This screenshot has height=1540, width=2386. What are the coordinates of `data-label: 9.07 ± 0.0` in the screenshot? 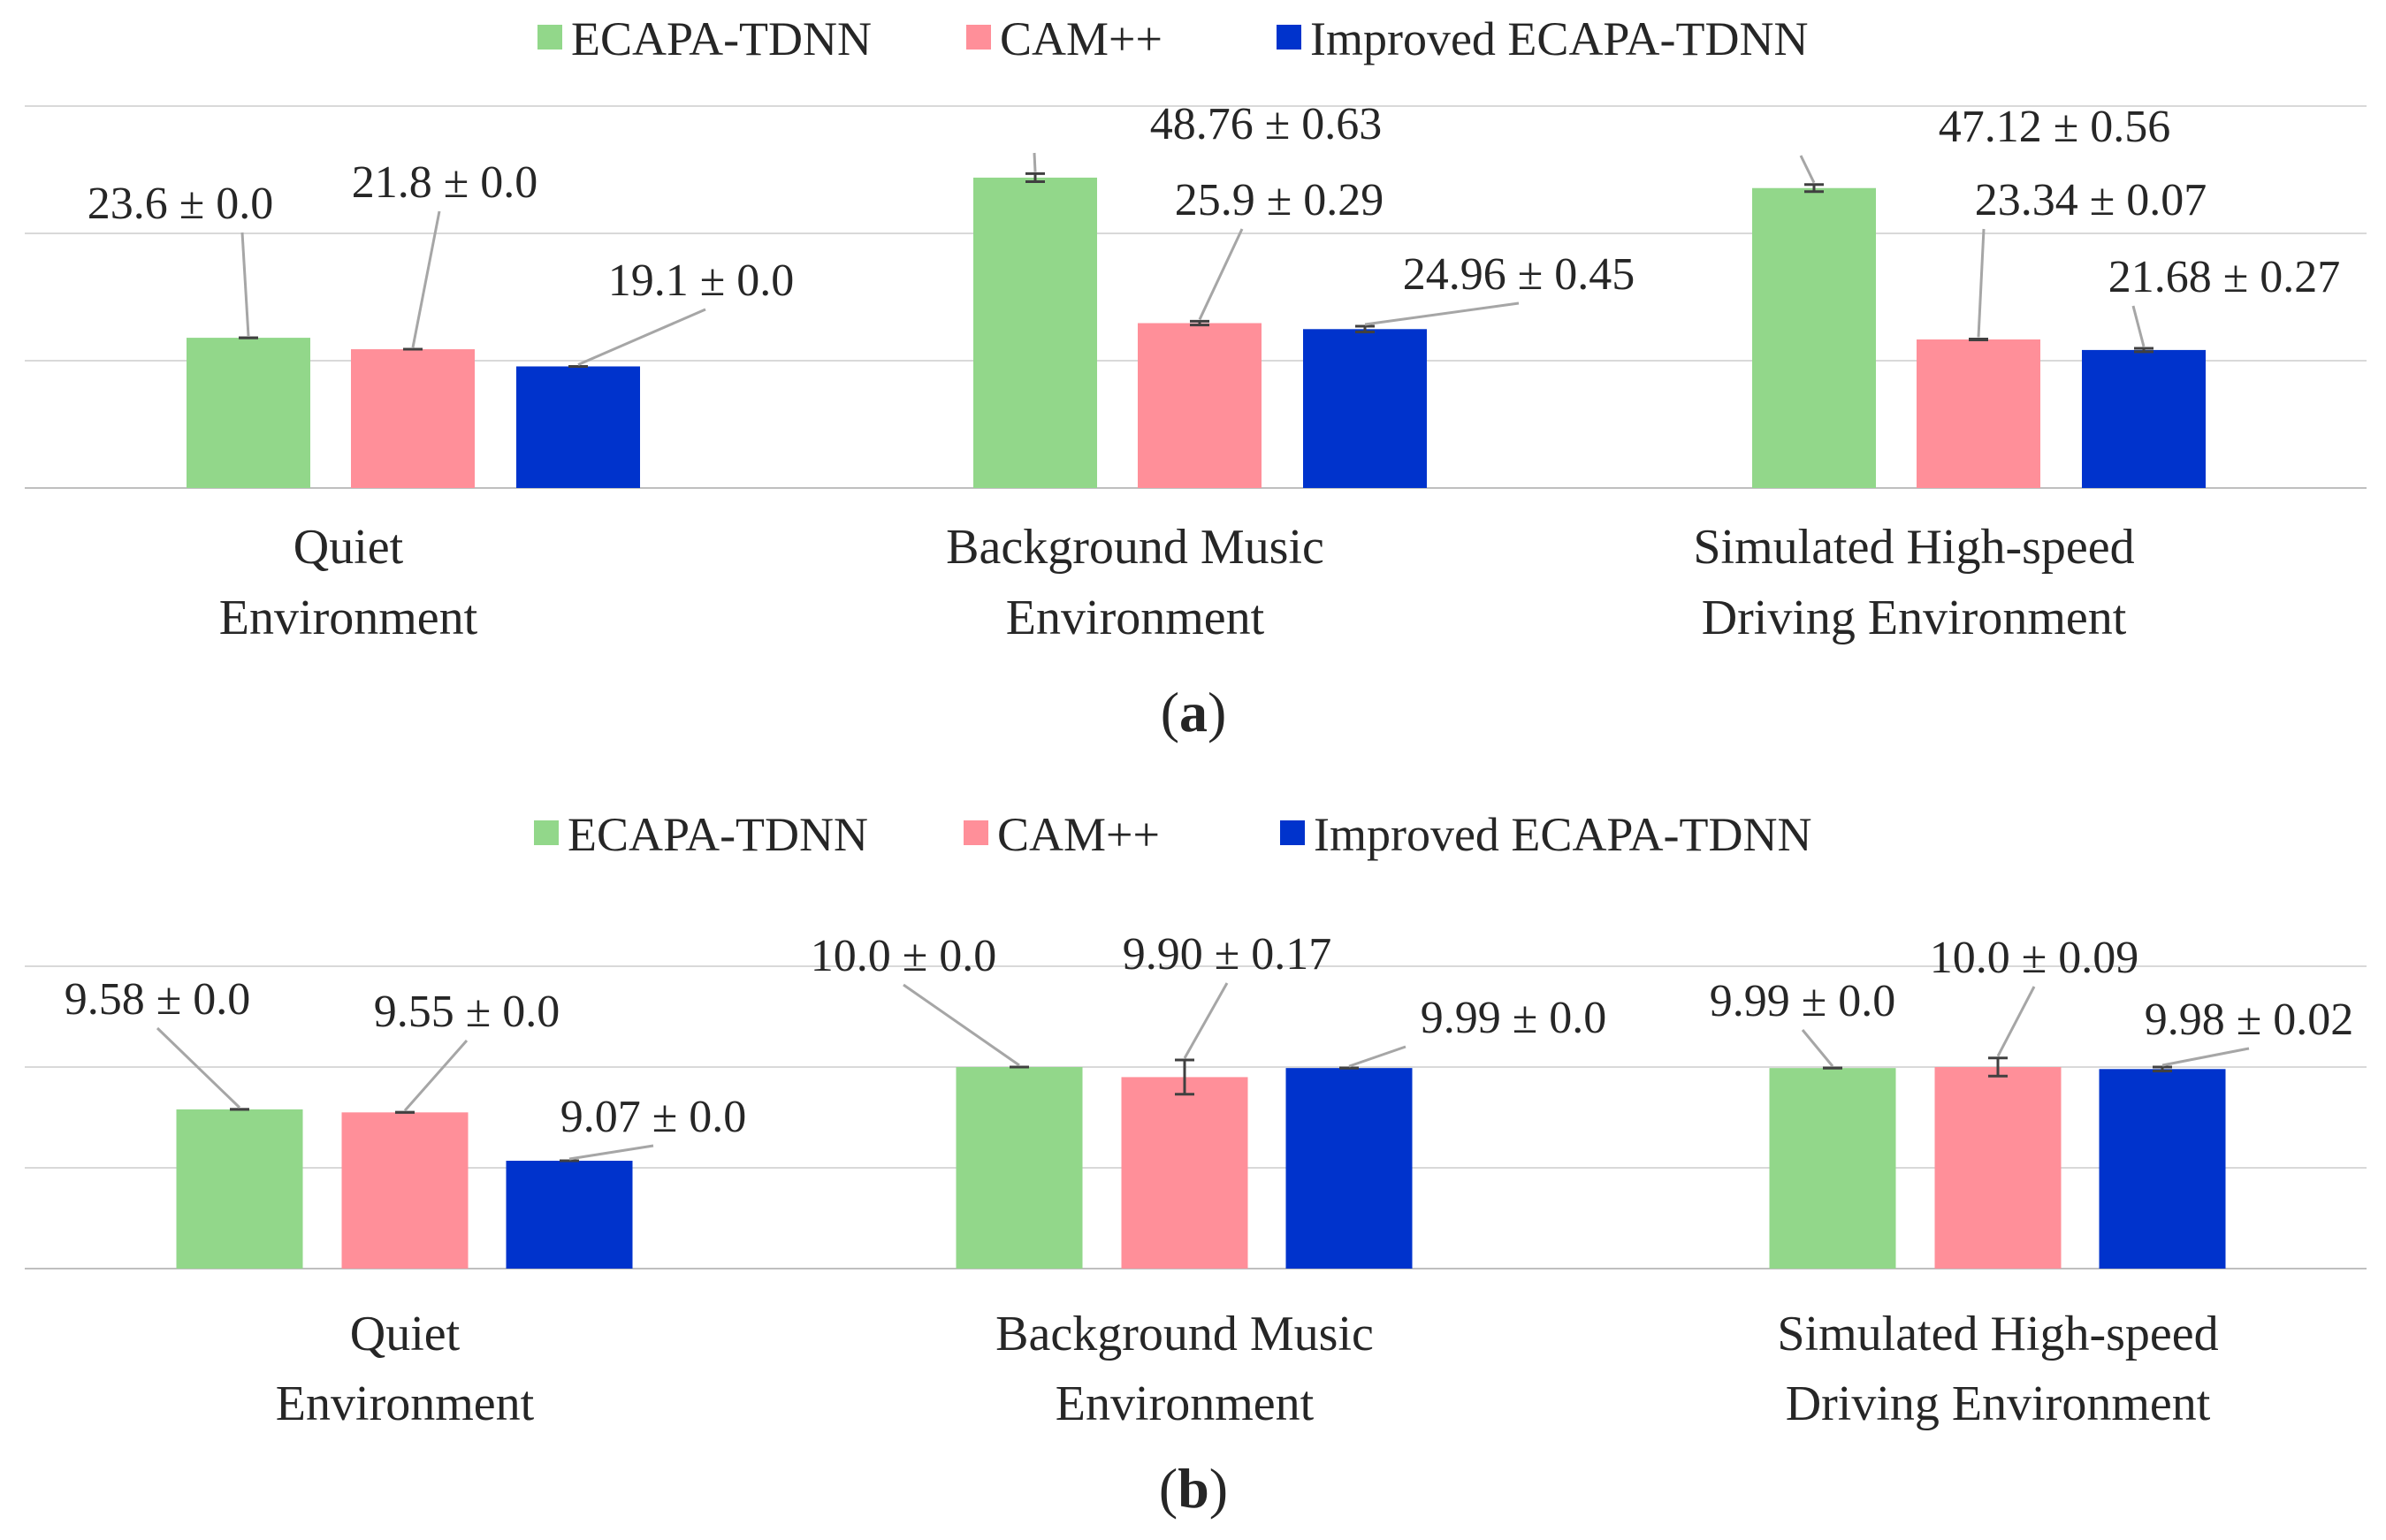 It's located at (653, 1117).